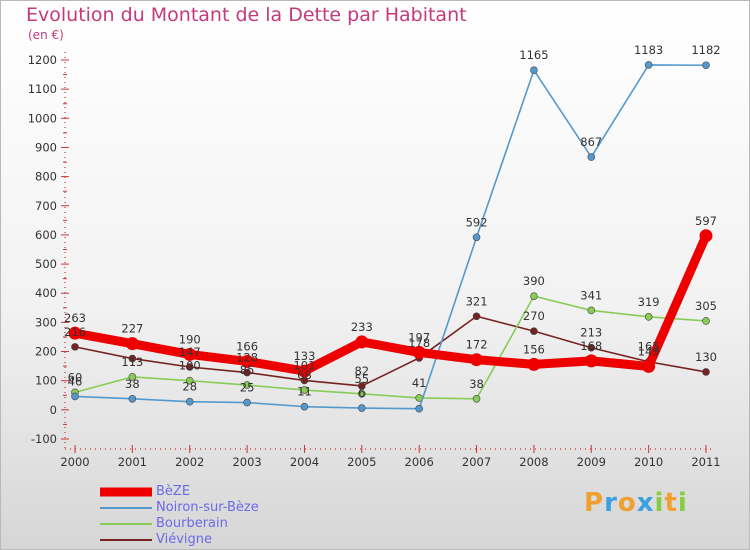 The image size is (750, 550). What do you see at coordinates (46, 206) in the screenshot?
I see `y-tick-label: 700` at bounding box center [46, 206].